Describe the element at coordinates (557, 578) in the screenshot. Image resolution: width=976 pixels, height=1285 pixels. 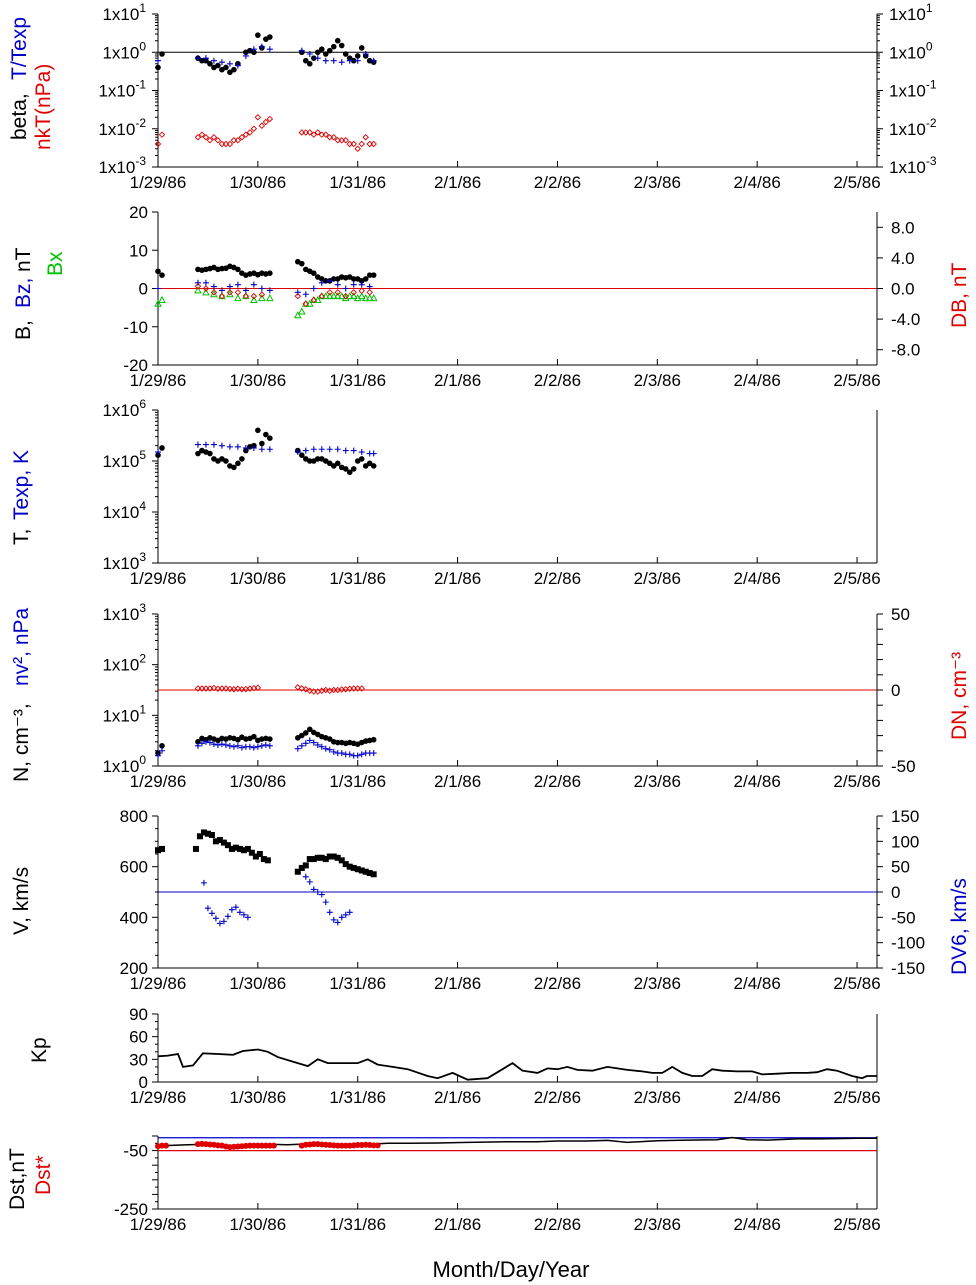
I see `t-panel-xtick-label: 2/2/86` at that location.